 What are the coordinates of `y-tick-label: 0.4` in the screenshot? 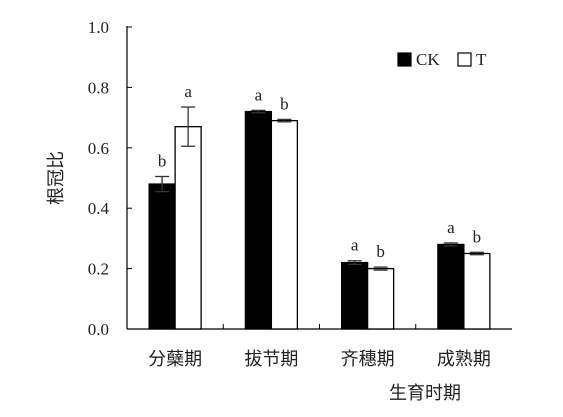 It's located at (99, 208).